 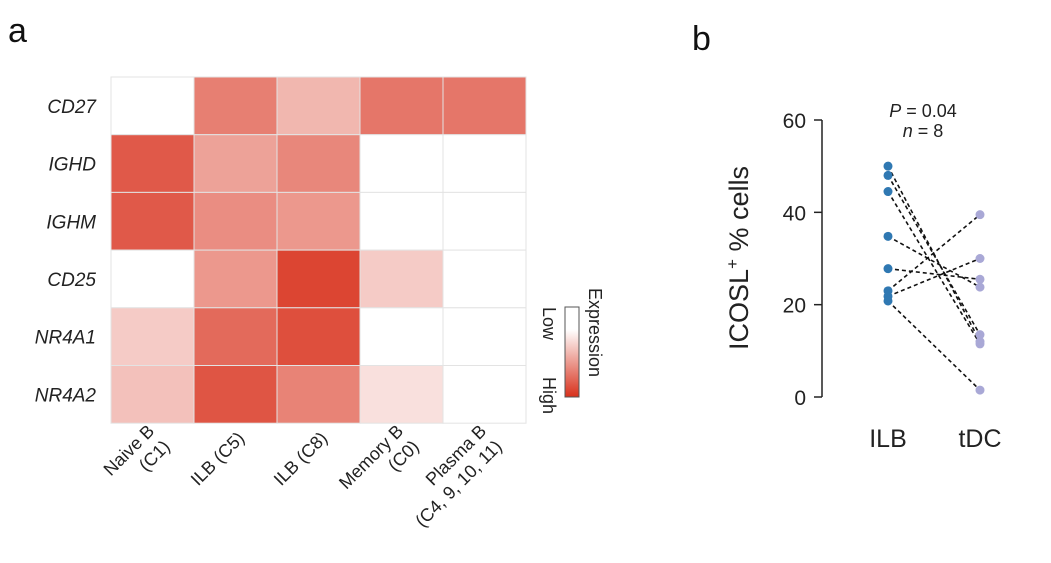 I want to click on row-label-cd25: CD25, so click(x=71, y=280).